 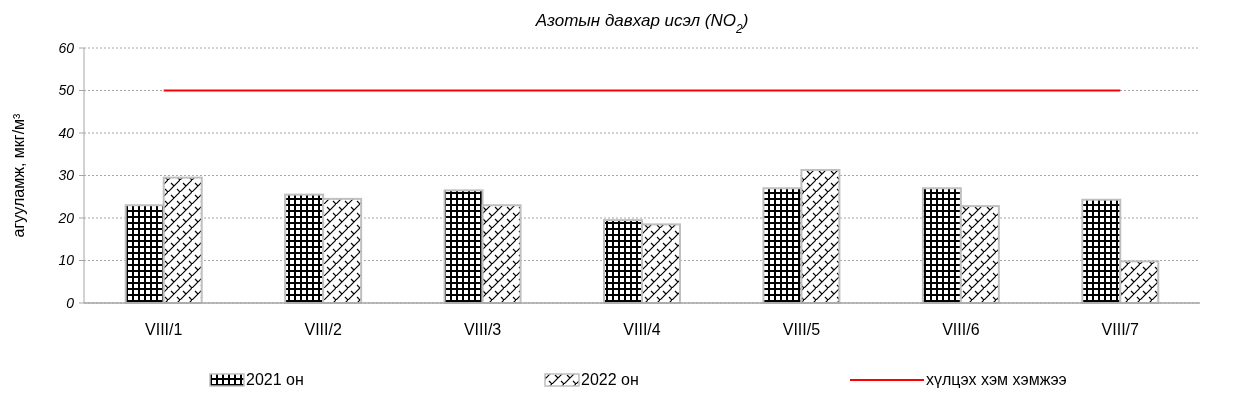 What do you see at coordinates (996, 379) in the screenshot?
I see `legend-label: хүлцэх хэм хэмжээ` at bounding box center [996, 379].